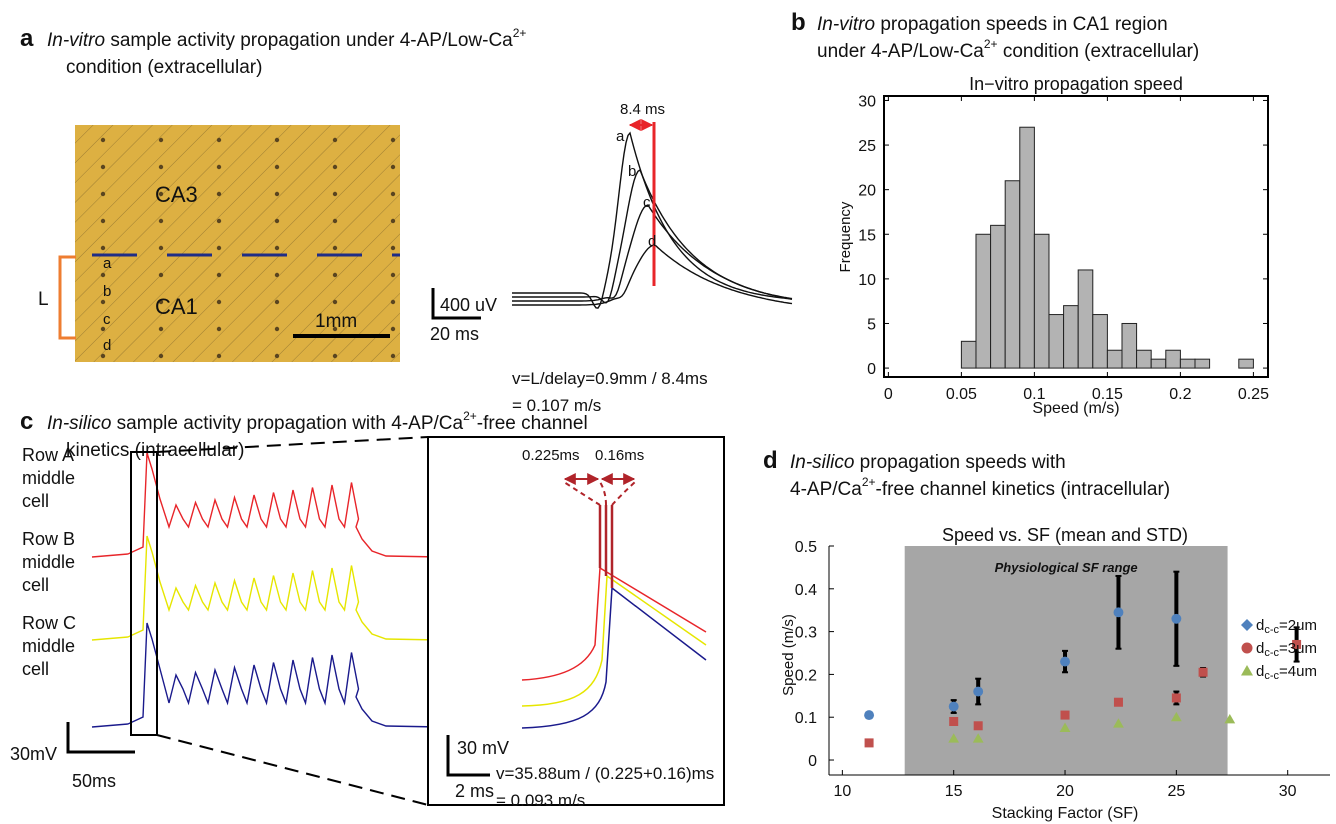  What do you see at coordinates (619, 455) in the screenshot?
I see `delay-label: 0.16ms` at bounding box center [619, 455].